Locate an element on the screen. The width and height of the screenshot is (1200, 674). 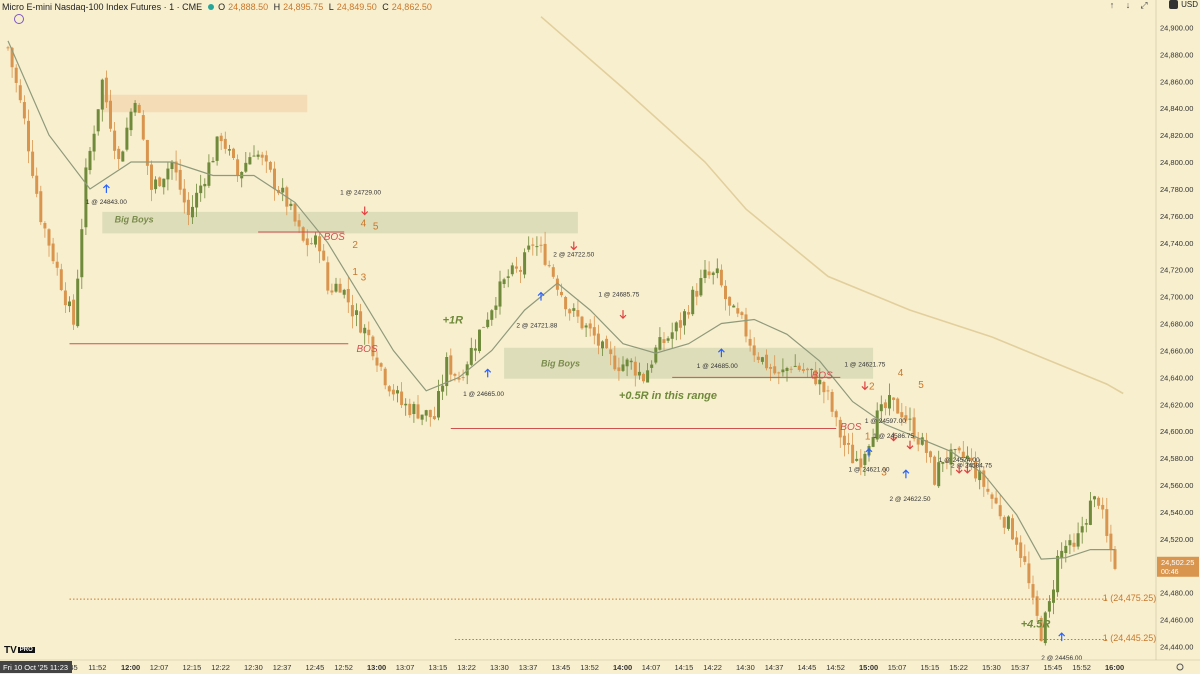
r-label: +1R is located at coordinates (453, 321).